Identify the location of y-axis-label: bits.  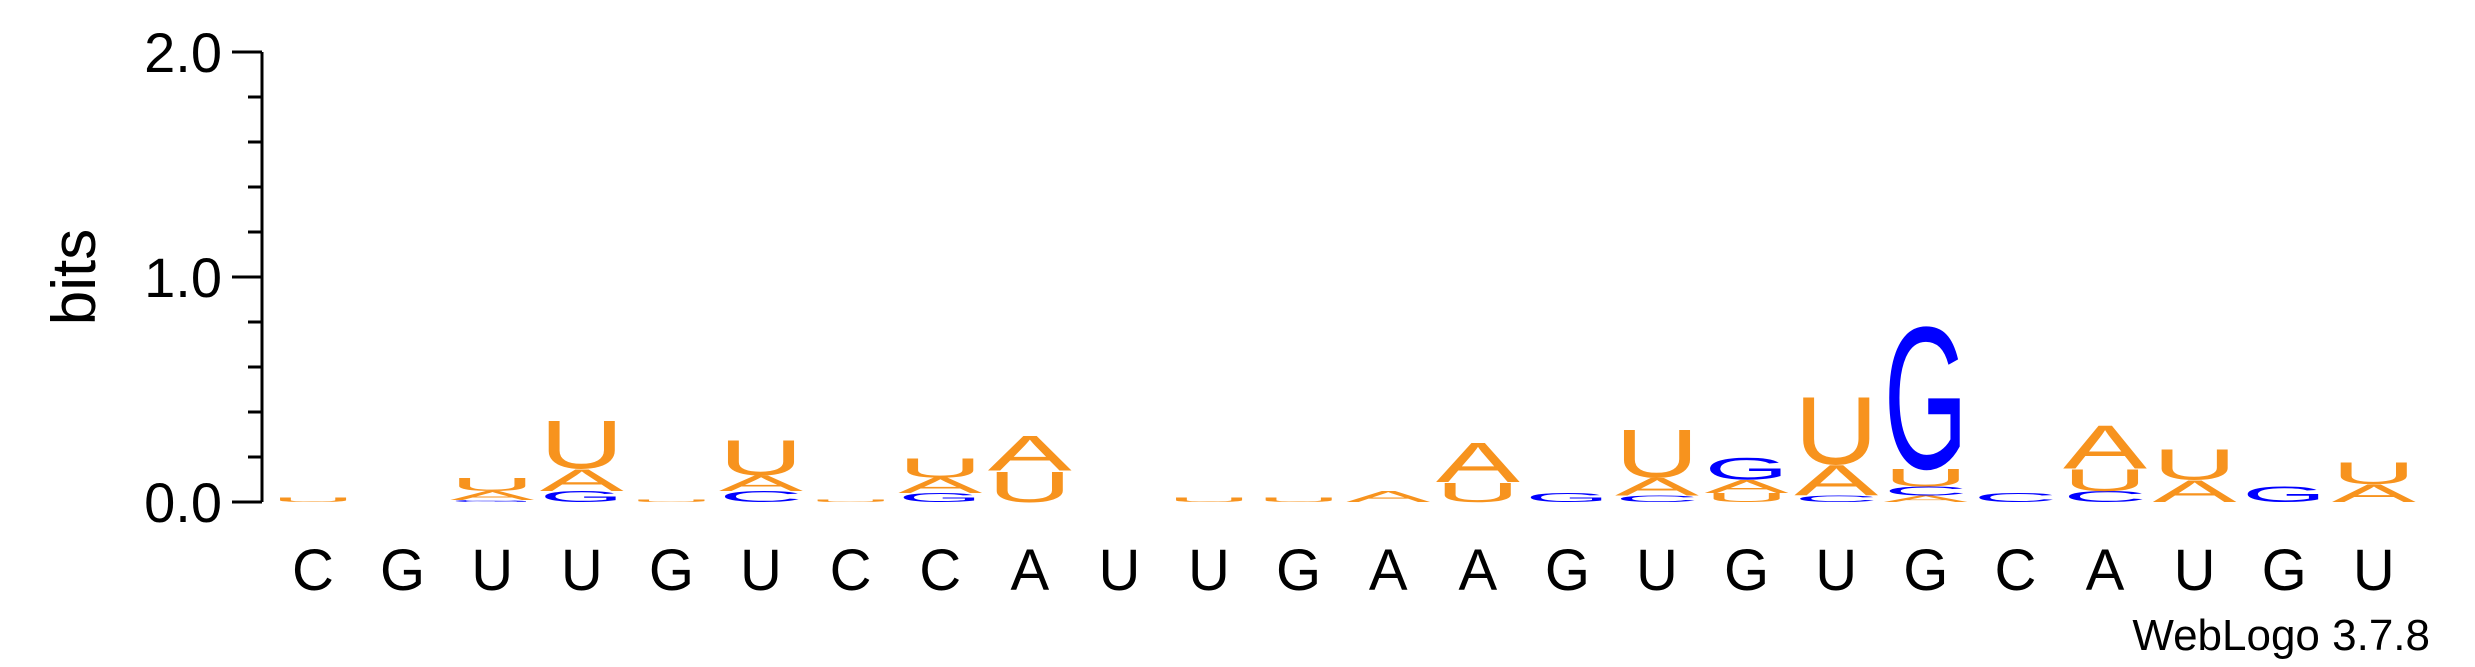
(74, 277).